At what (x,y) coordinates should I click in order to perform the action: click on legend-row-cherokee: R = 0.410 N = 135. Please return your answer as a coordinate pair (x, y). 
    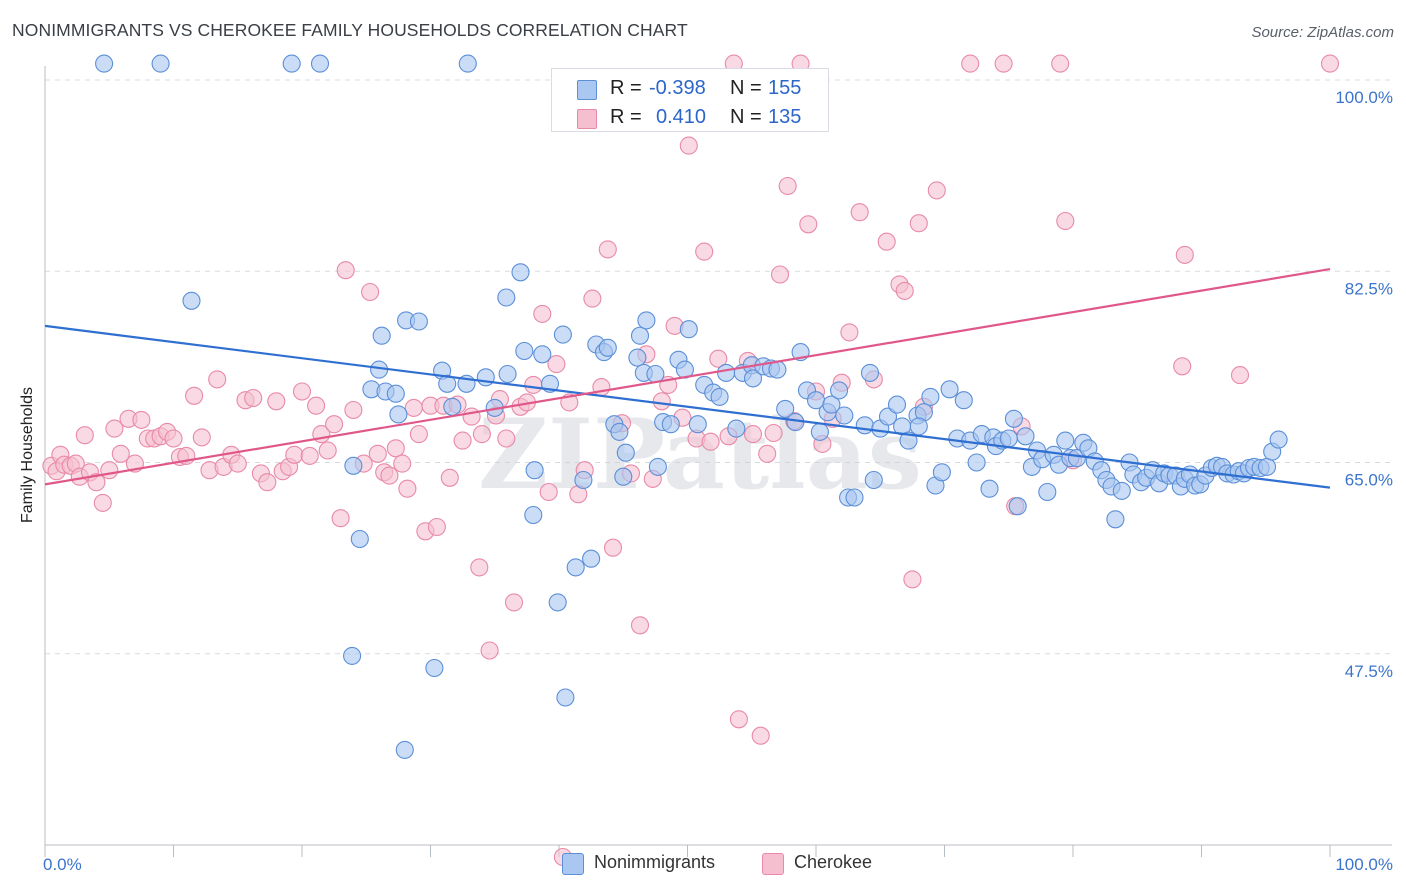
    Looking at the image, I should click on (690, 117).